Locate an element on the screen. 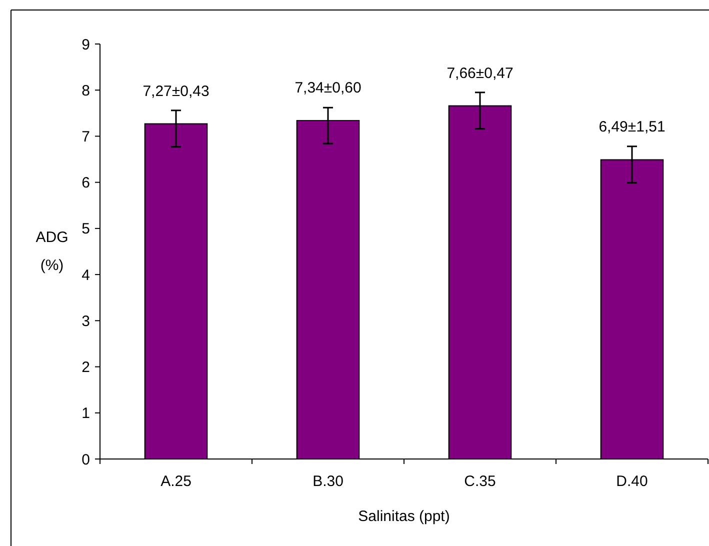 Image resolution: width=709 pixels, height=546 pixels. y-tick-label: 5 is located at coordinates (86, 229).